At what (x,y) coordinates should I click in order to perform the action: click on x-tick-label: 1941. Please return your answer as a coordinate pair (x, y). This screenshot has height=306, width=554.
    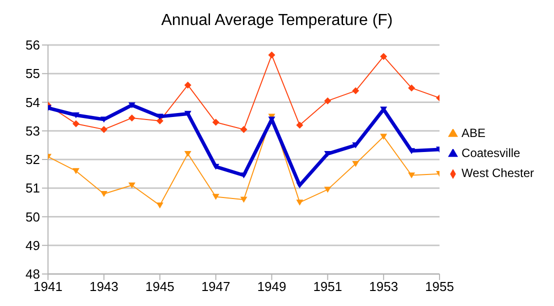
    Looking at the image, I should click on (48, 286).